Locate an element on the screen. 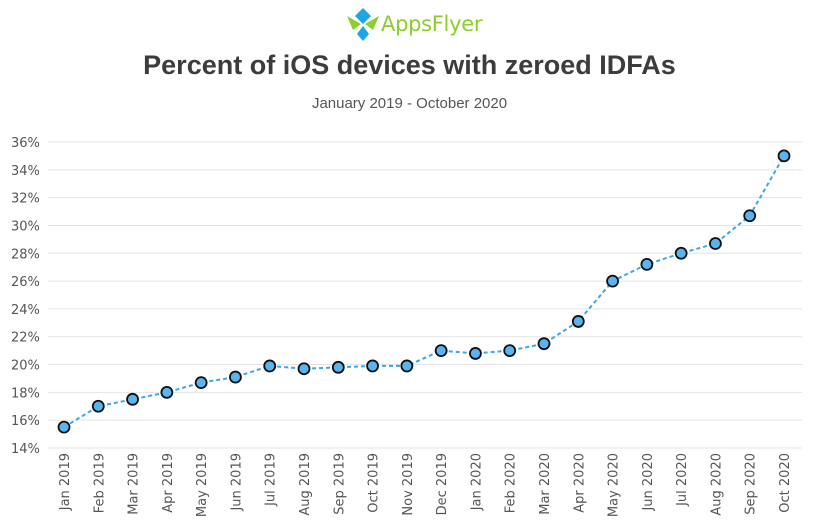 The image size is (819, 528). x-tick-label: Apr 2020 is located at coordinates (579, 483).